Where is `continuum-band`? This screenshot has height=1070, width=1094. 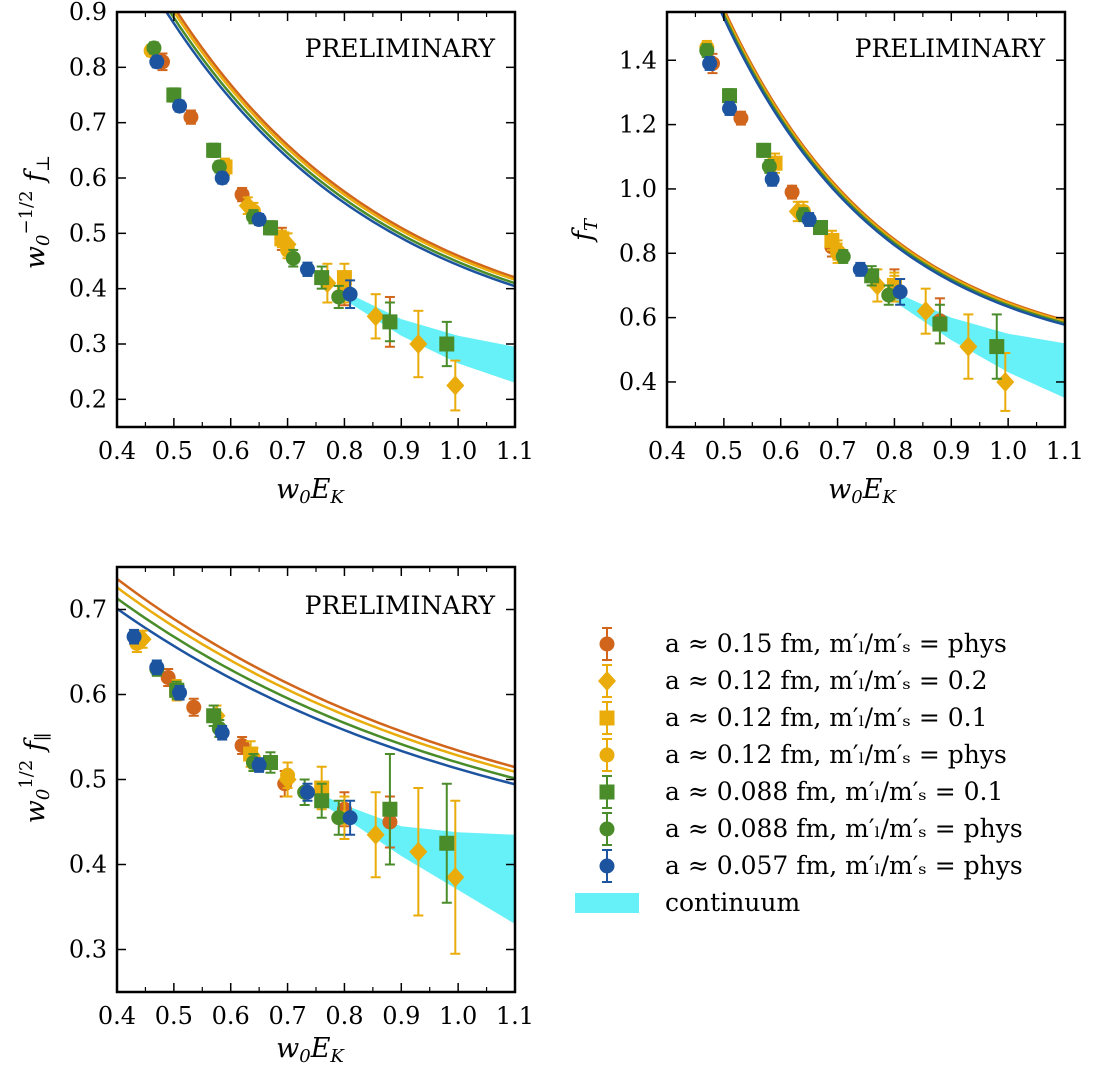 continuum-band is located at coordinates (429, 337).